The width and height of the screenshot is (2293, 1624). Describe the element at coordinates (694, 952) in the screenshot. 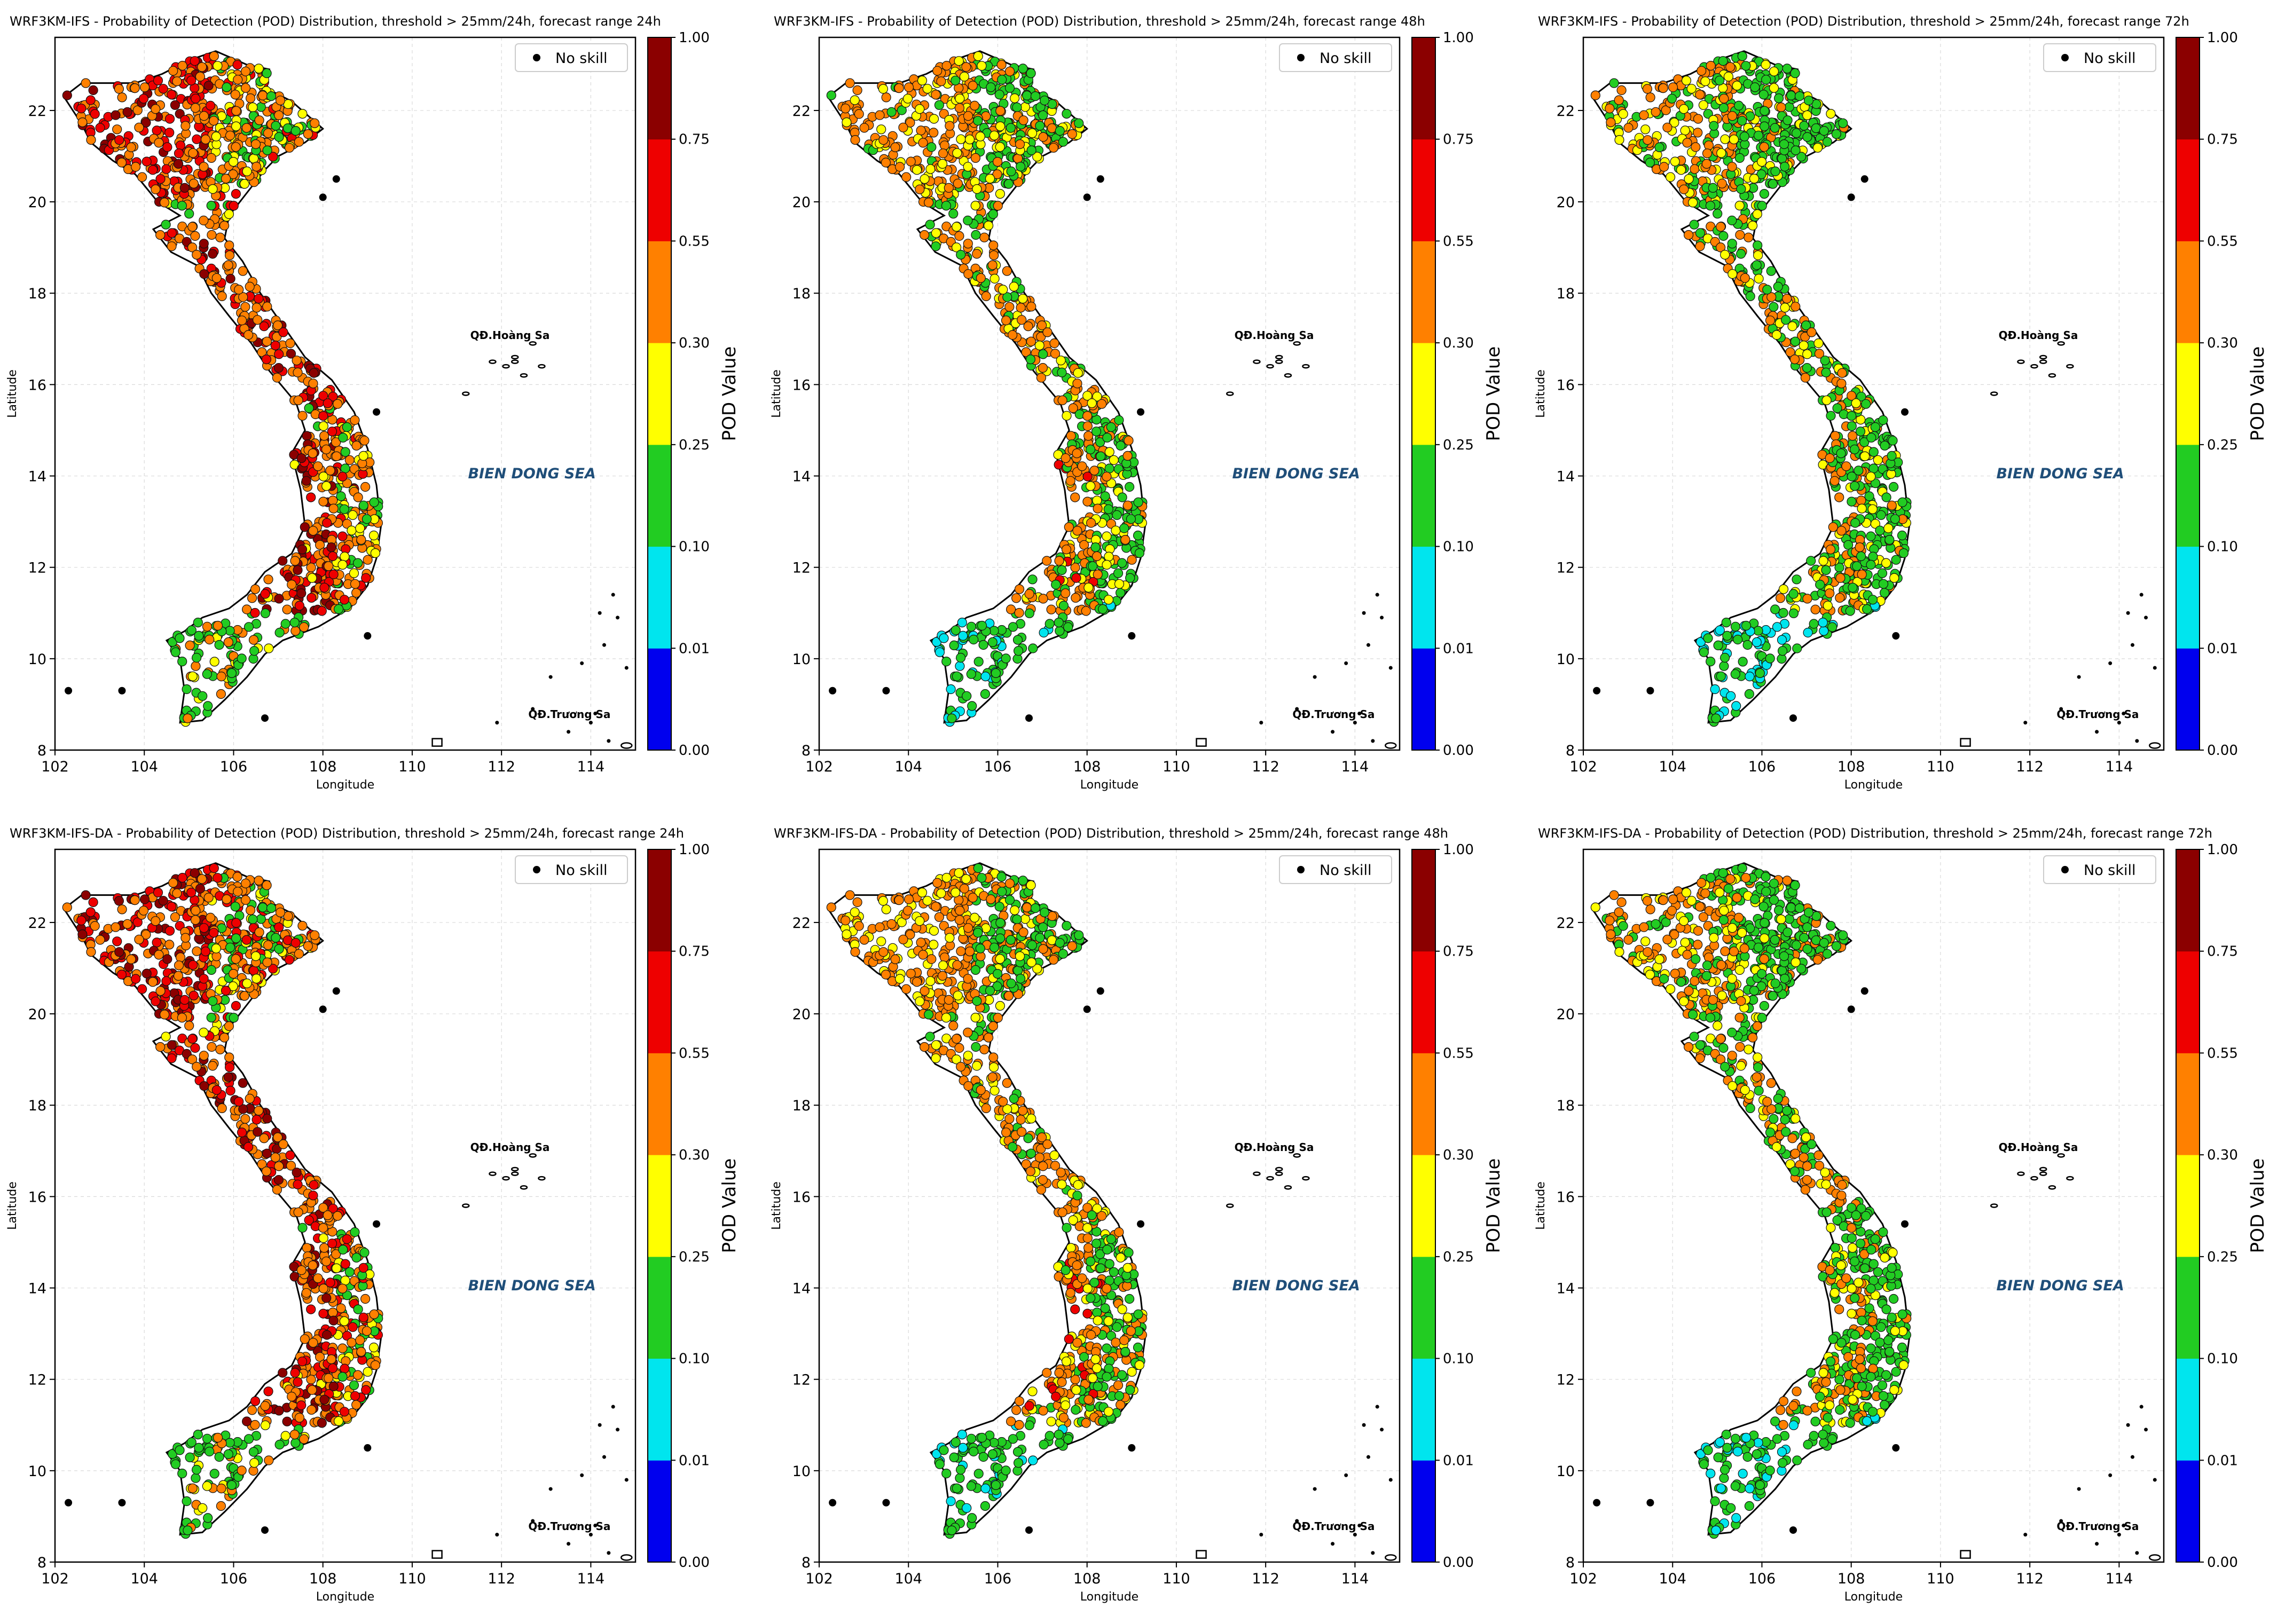

I see `colorbar-tick-label: 0.75` at that location.